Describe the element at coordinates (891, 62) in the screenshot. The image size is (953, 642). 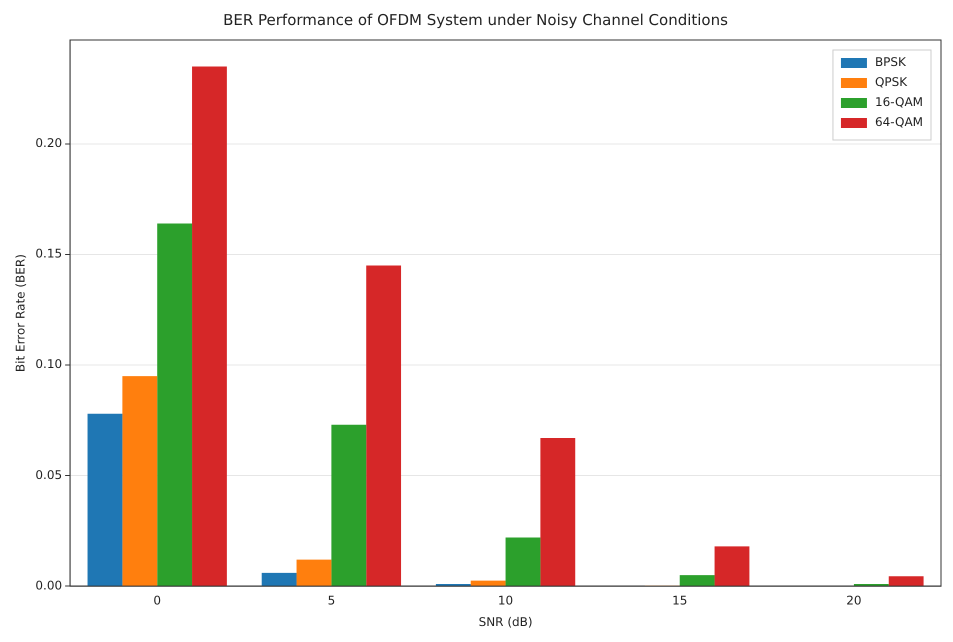
I see `legend-label: BPSK` at that location.